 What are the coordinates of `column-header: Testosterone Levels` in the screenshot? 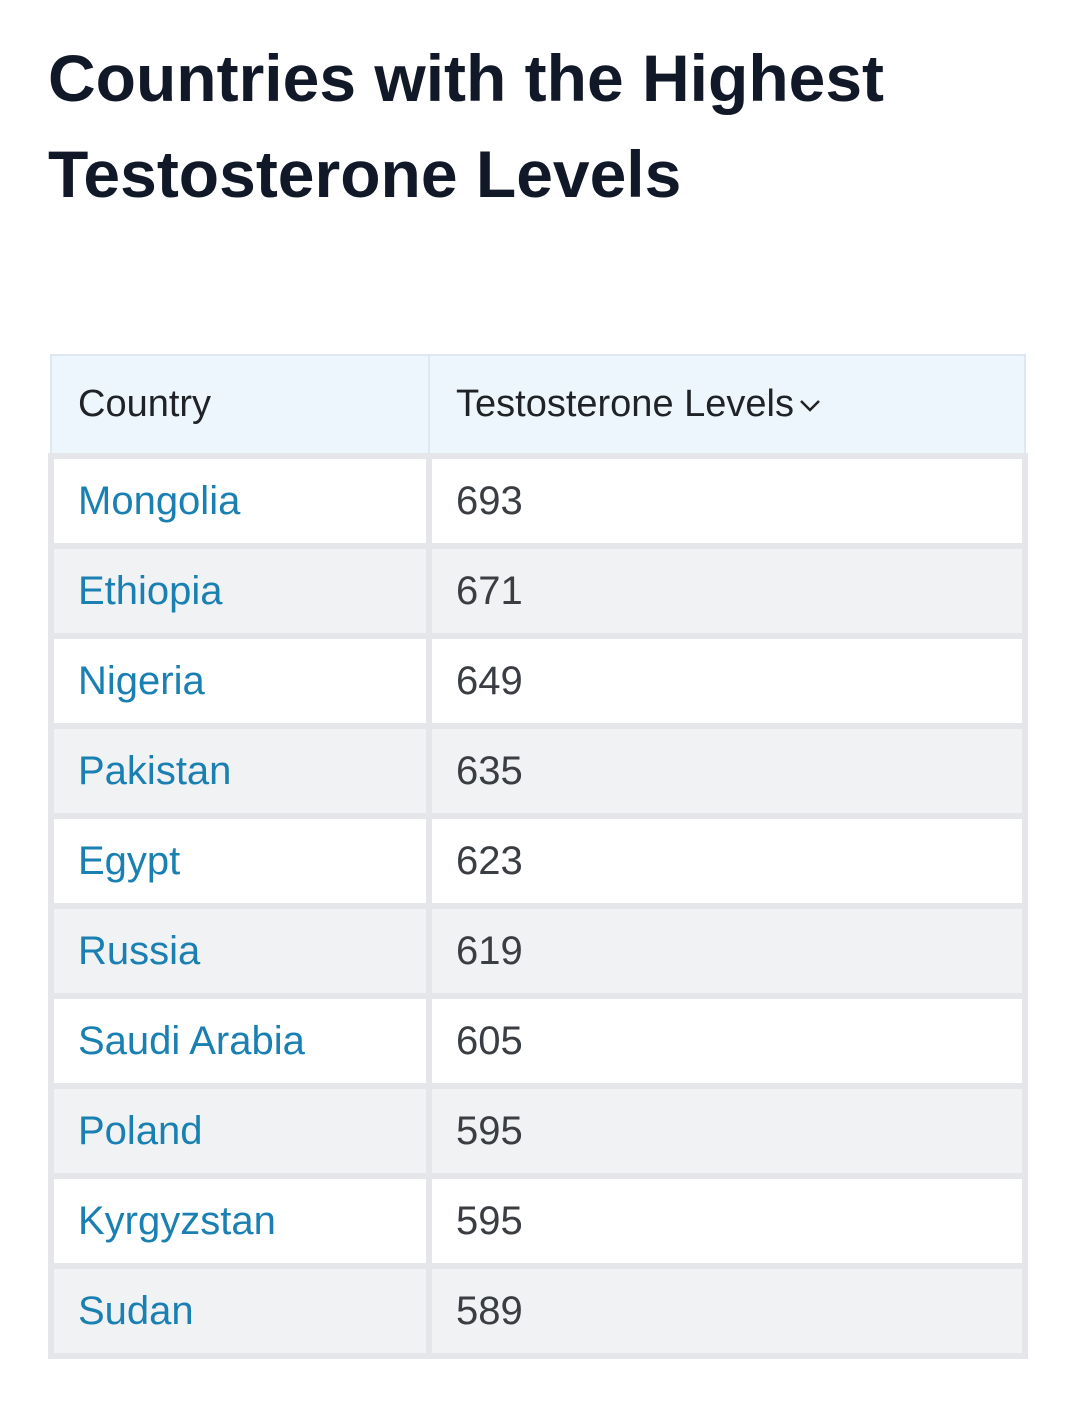 It's located at (727, 406).